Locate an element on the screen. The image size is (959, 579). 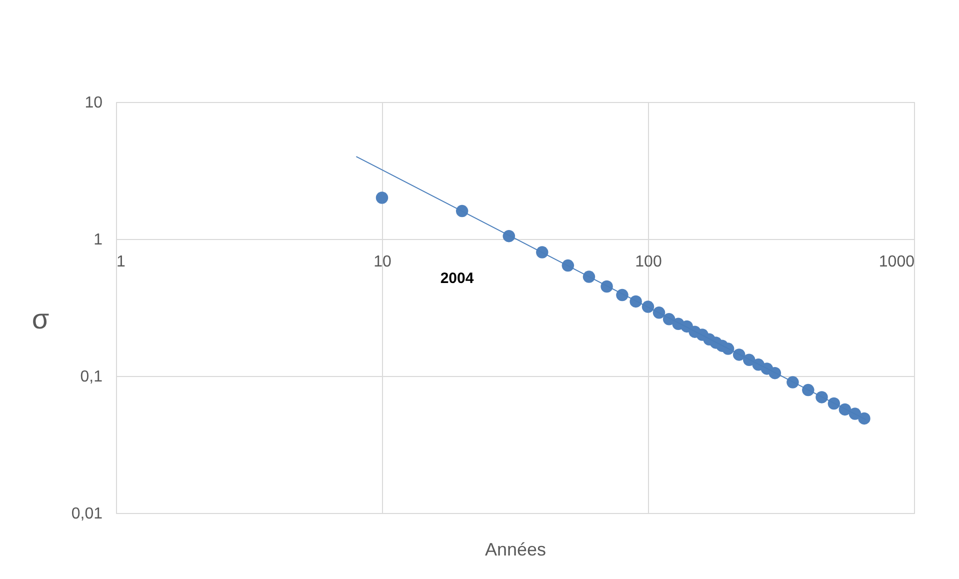
x-tick-label: 10 is located at coordinates (383, 262).